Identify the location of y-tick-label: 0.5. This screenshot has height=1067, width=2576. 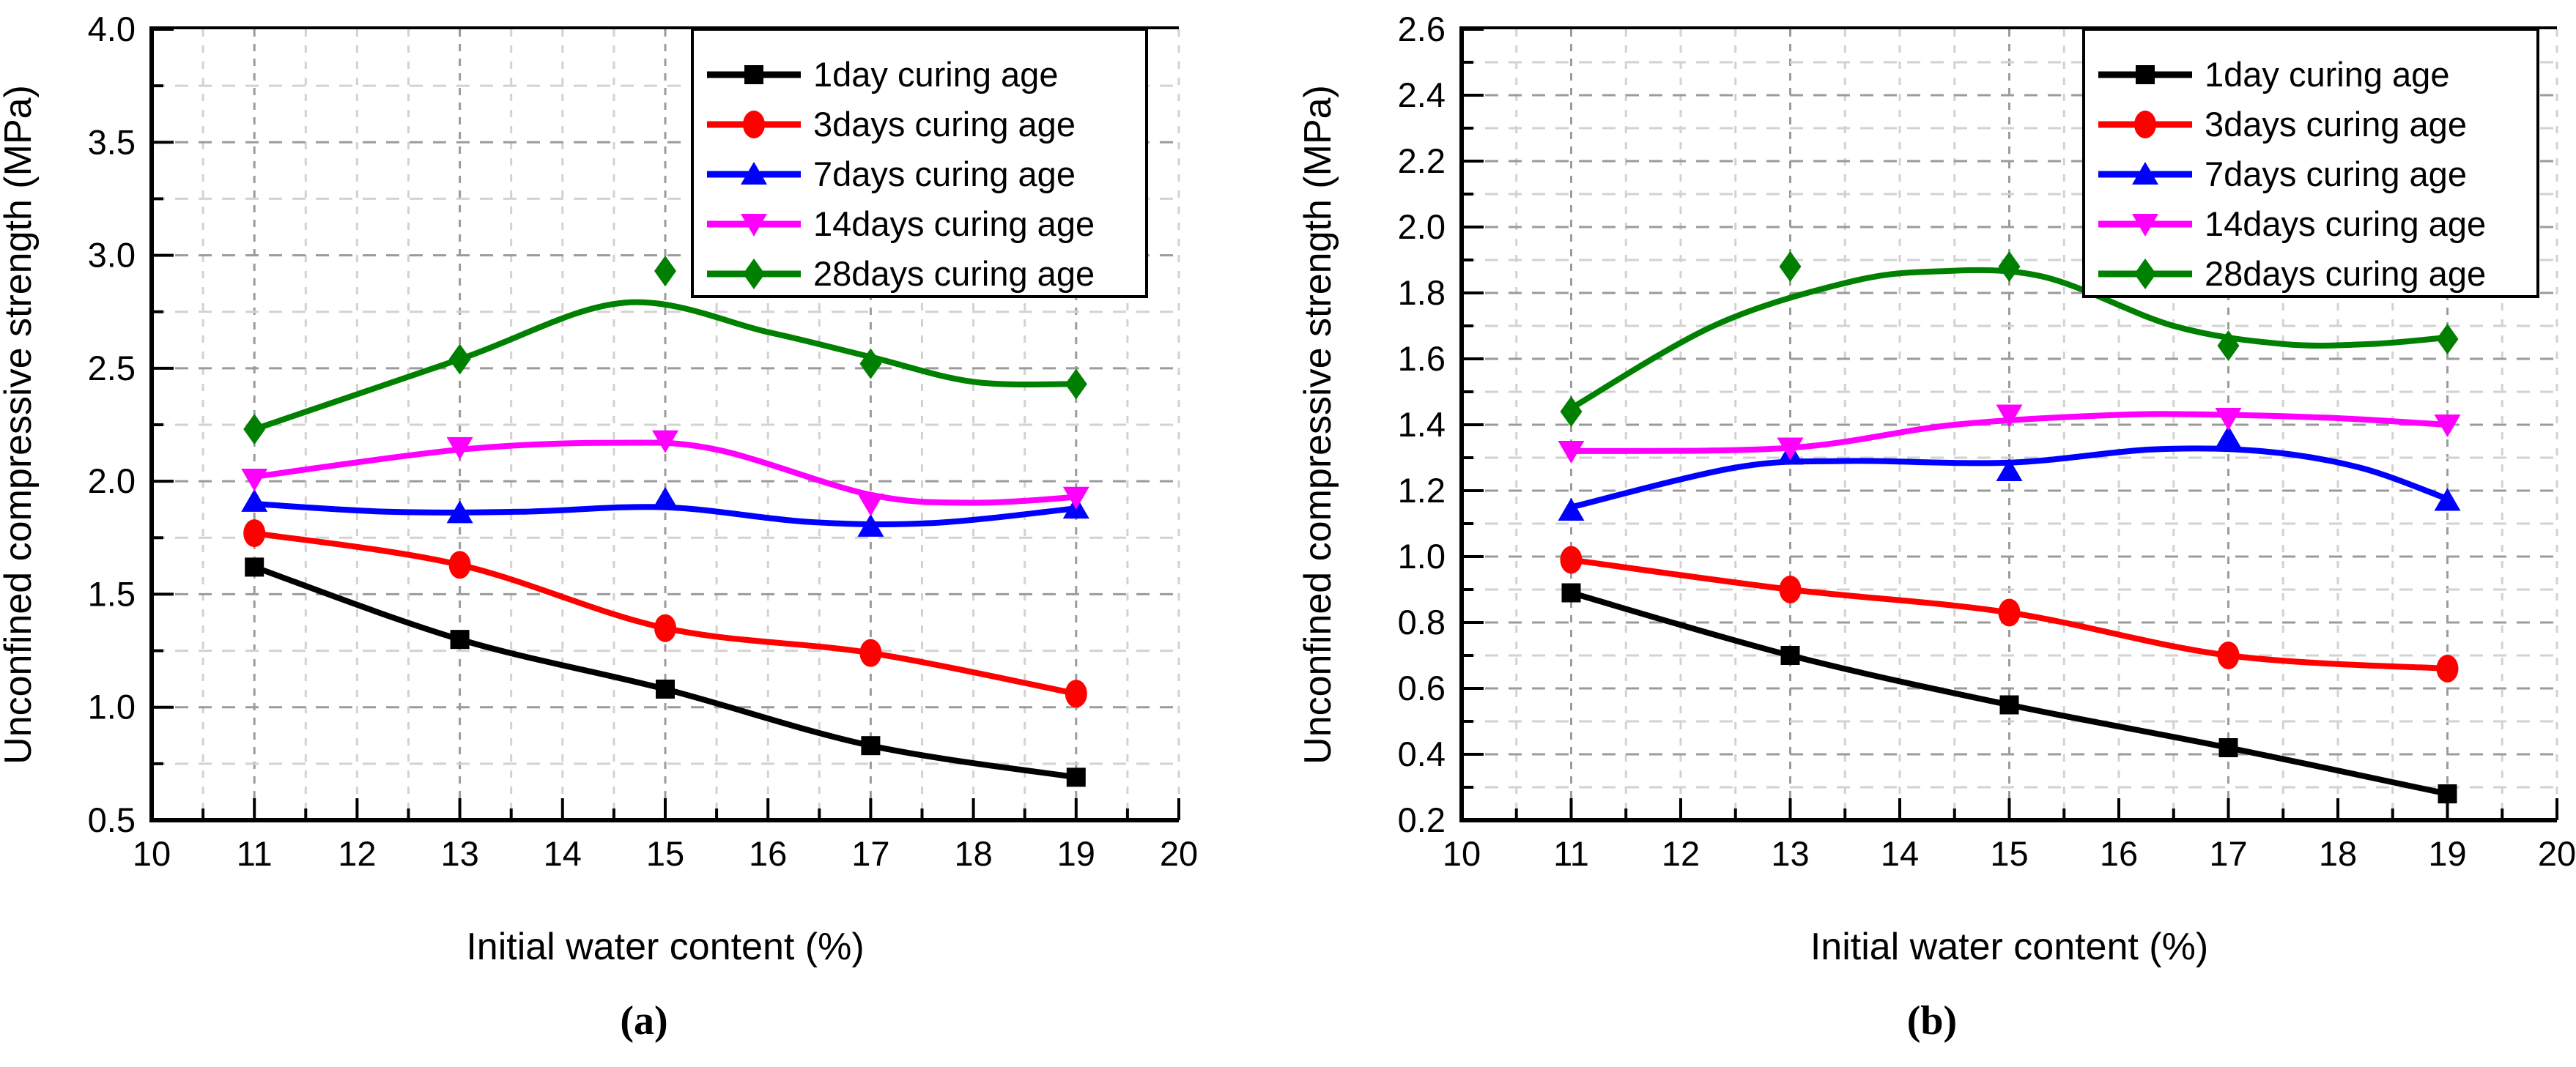
(112, 820).